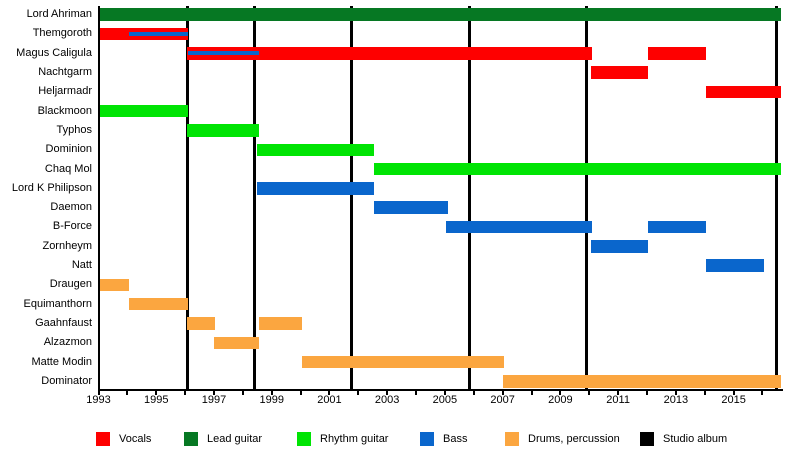  I want to click on x-axis-year-label: 1993, so click(98, 400).